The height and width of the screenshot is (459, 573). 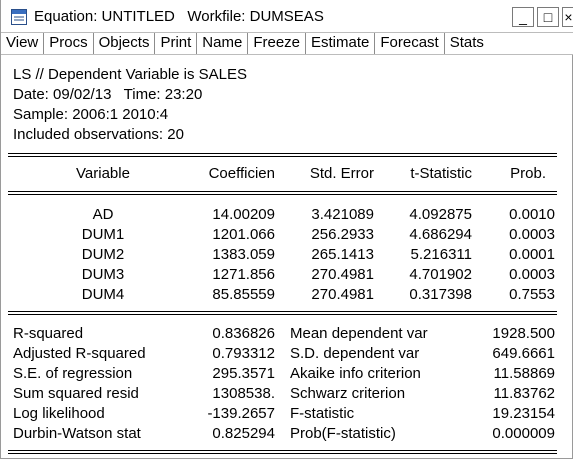 I want to click on stat-label: S.E. of regression, so click(x=73, y=373).